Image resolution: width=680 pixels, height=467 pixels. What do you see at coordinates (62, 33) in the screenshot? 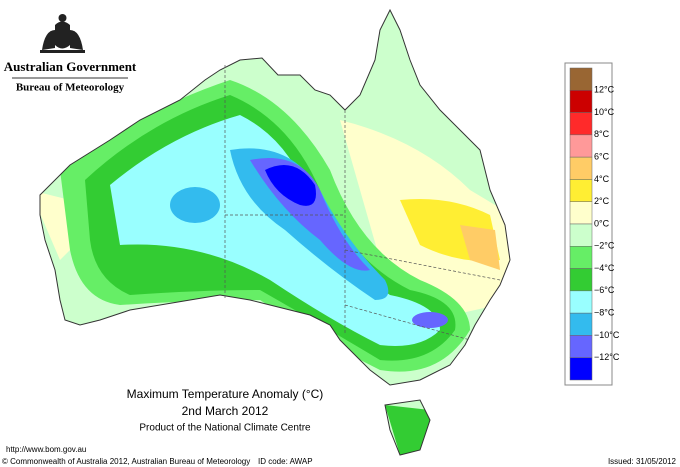
I see `coat-of-arms` at bounding box center [62, 33].